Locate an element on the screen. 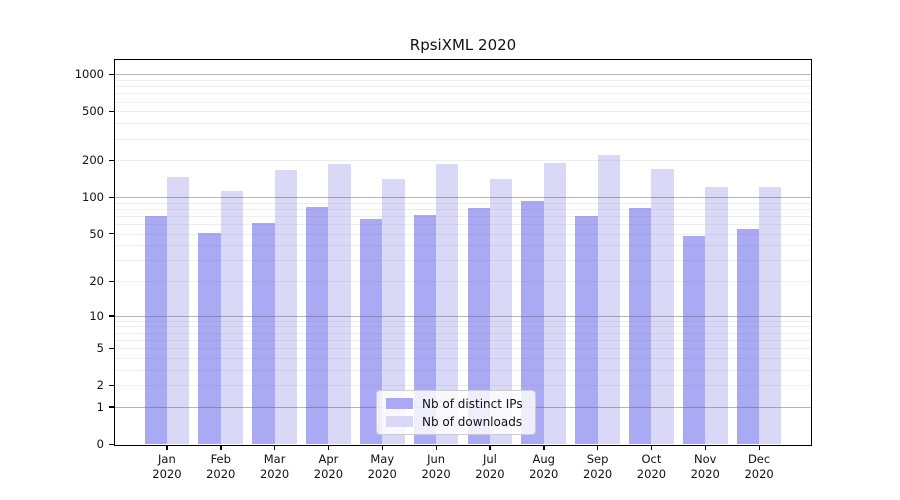 The width and height of the screenshot is (900, 500). x-tick-label-may: May 2020 is located at coordinates (382, 466).